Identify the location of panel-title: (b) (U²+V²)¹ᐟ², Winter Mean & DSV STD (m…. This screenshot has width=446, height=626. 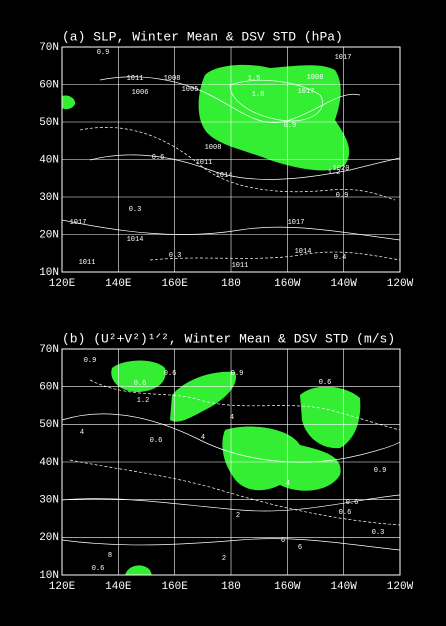
(228, 338).